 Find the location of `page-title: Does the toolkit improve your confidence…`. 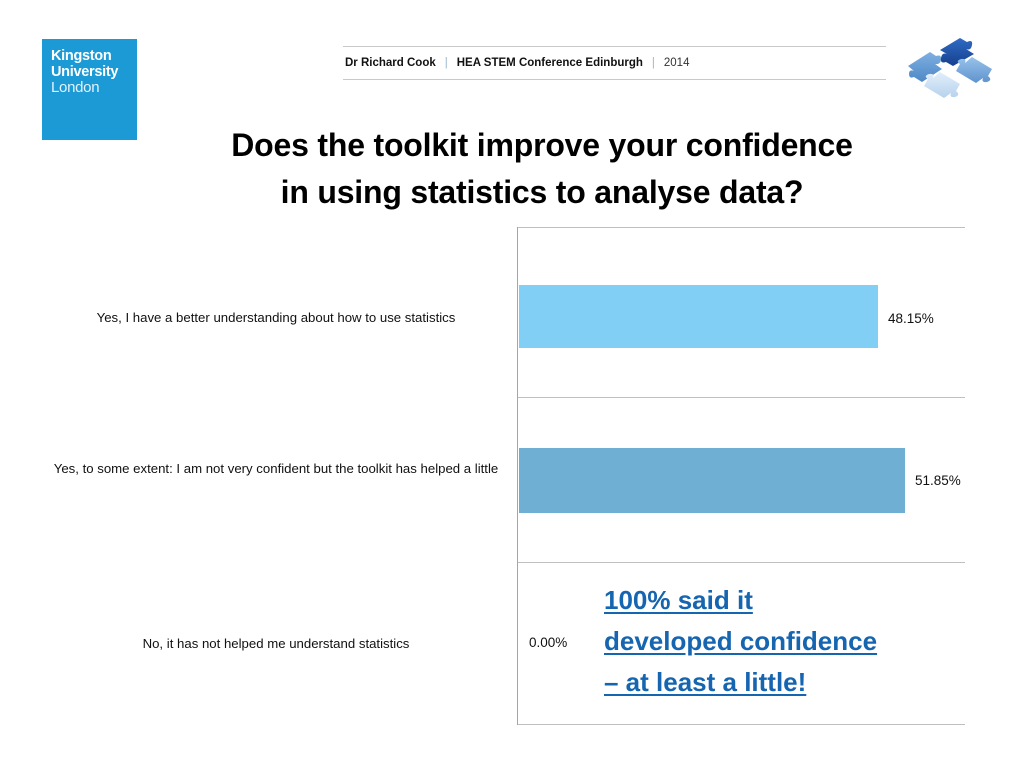

page-title: Does the toolkit improve your confidence… is located at coordinates (542, 169).